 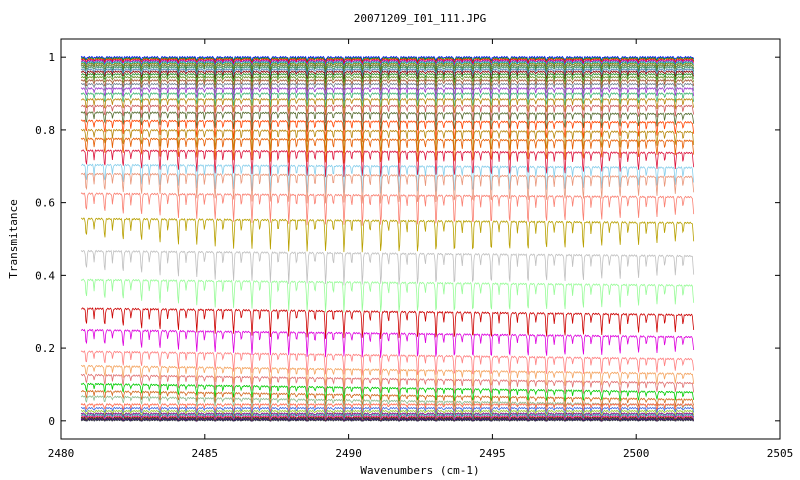 I want to click on y-axis-label: Transmitance, so click(x=13, y=238).